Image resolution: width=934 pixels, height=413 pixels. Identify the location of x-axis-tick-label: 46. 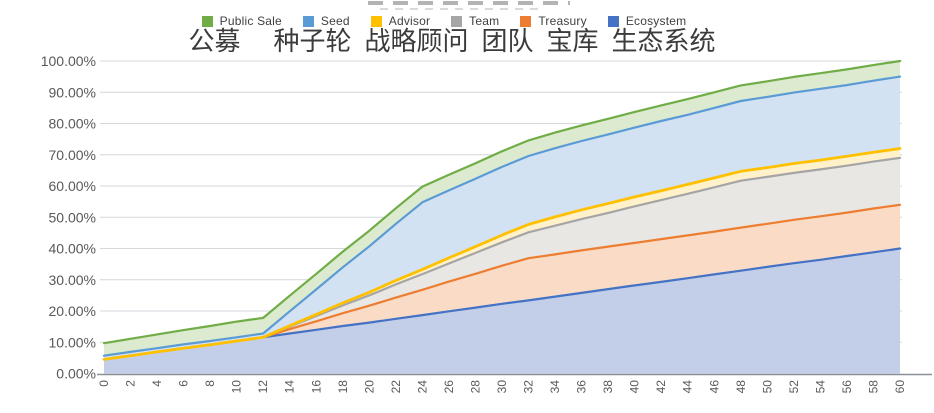
(714, 387).